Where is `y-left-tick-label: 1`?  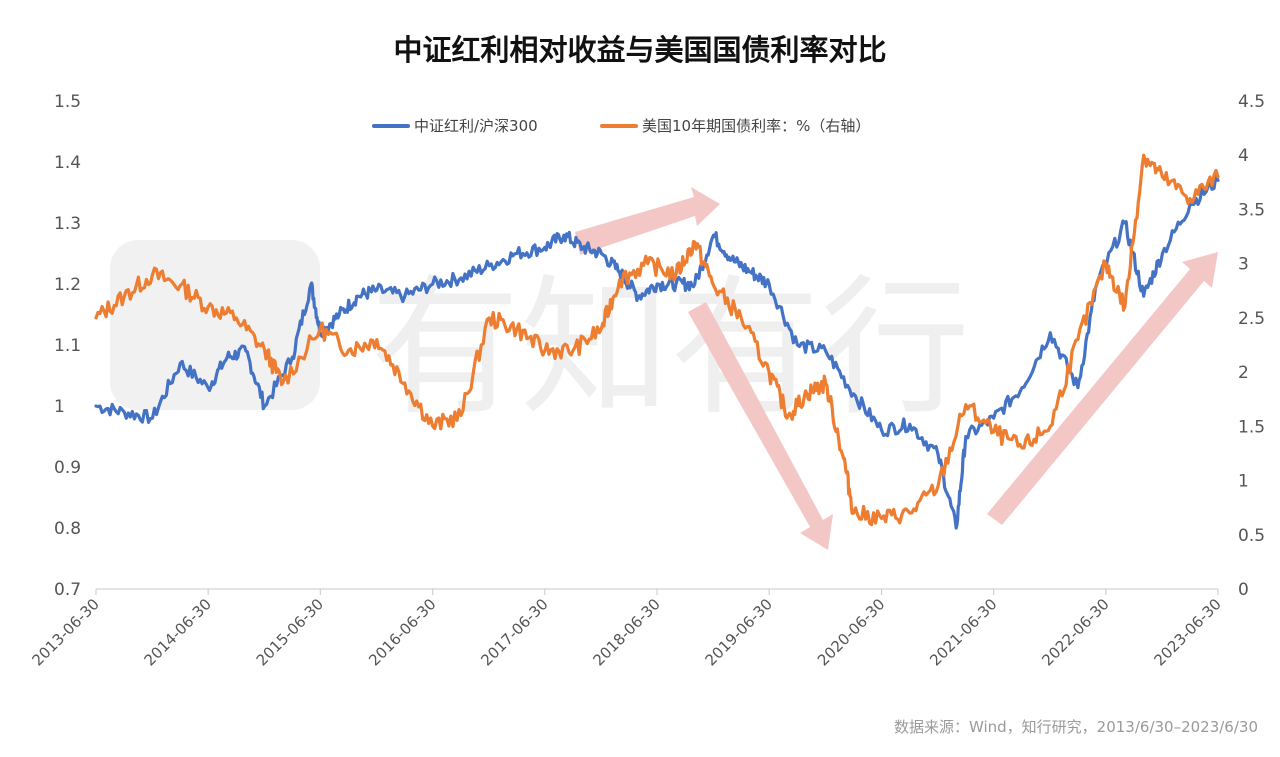
y-left-tick-label: 1 is located at coordinates (59, 407).